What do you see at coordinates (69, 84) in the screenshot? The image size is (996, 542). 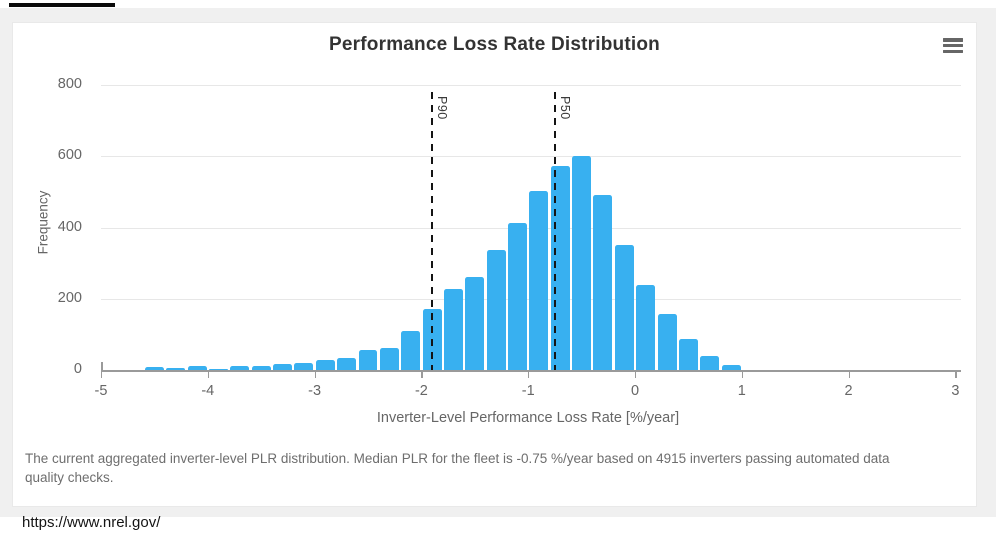 I see `y-tick-label: 800` at bounding box center [69, 84].